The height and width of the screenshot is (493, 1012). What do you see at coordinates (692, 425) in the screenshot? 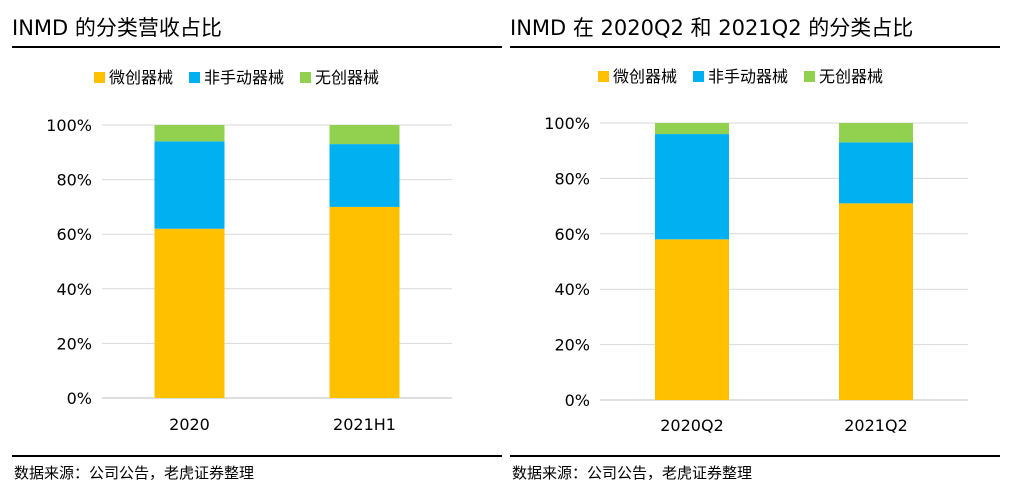
I see `x-tick-label: 2020Q2` at bounding box center [692, 425].